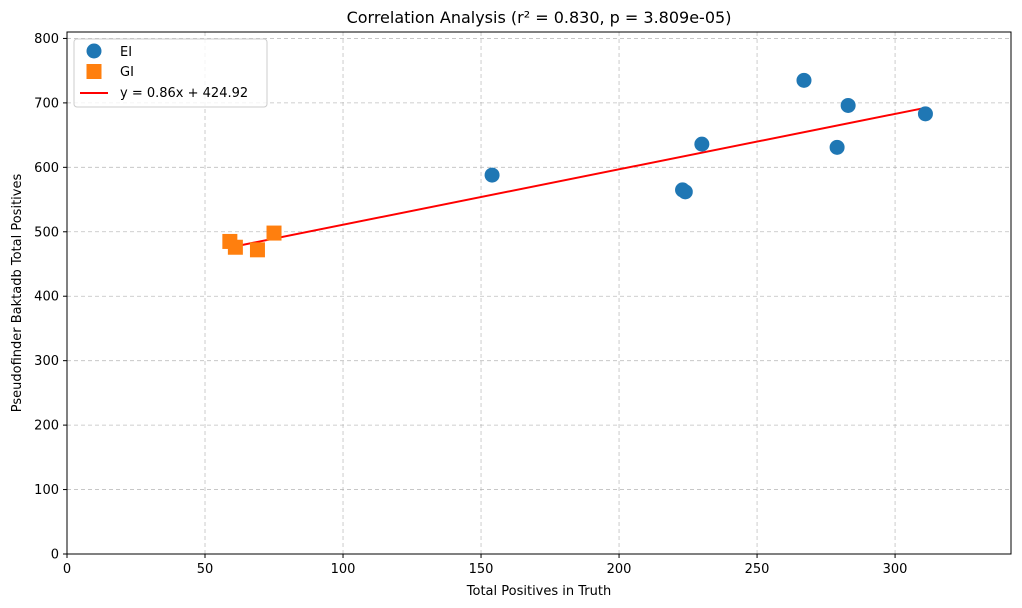 The image size is (1022, 608). I want to click on y-axis-label: Pseudofinder Baktadb Total Positives, so click(17, 293).